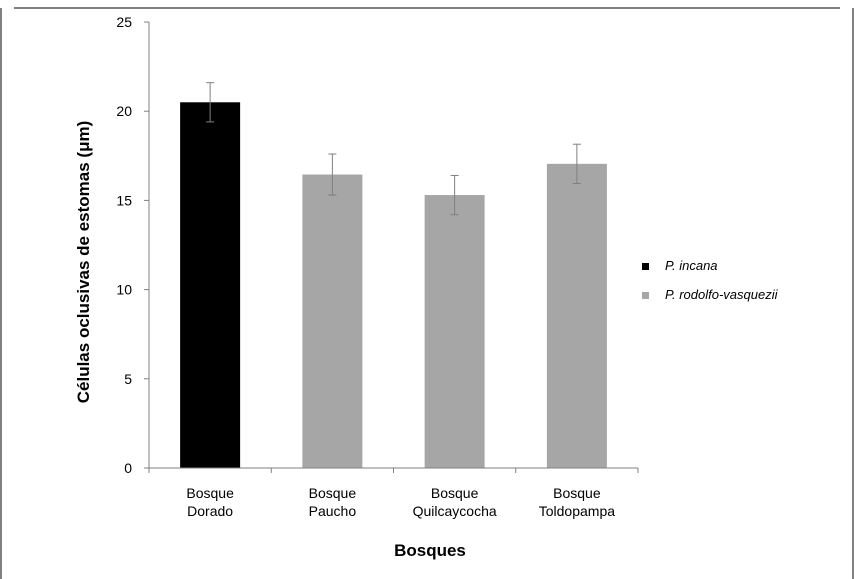 The height and width of the screenshot is (579, 854). I want to click on category-label-0: Bosque Dorado, so click(210, 502).